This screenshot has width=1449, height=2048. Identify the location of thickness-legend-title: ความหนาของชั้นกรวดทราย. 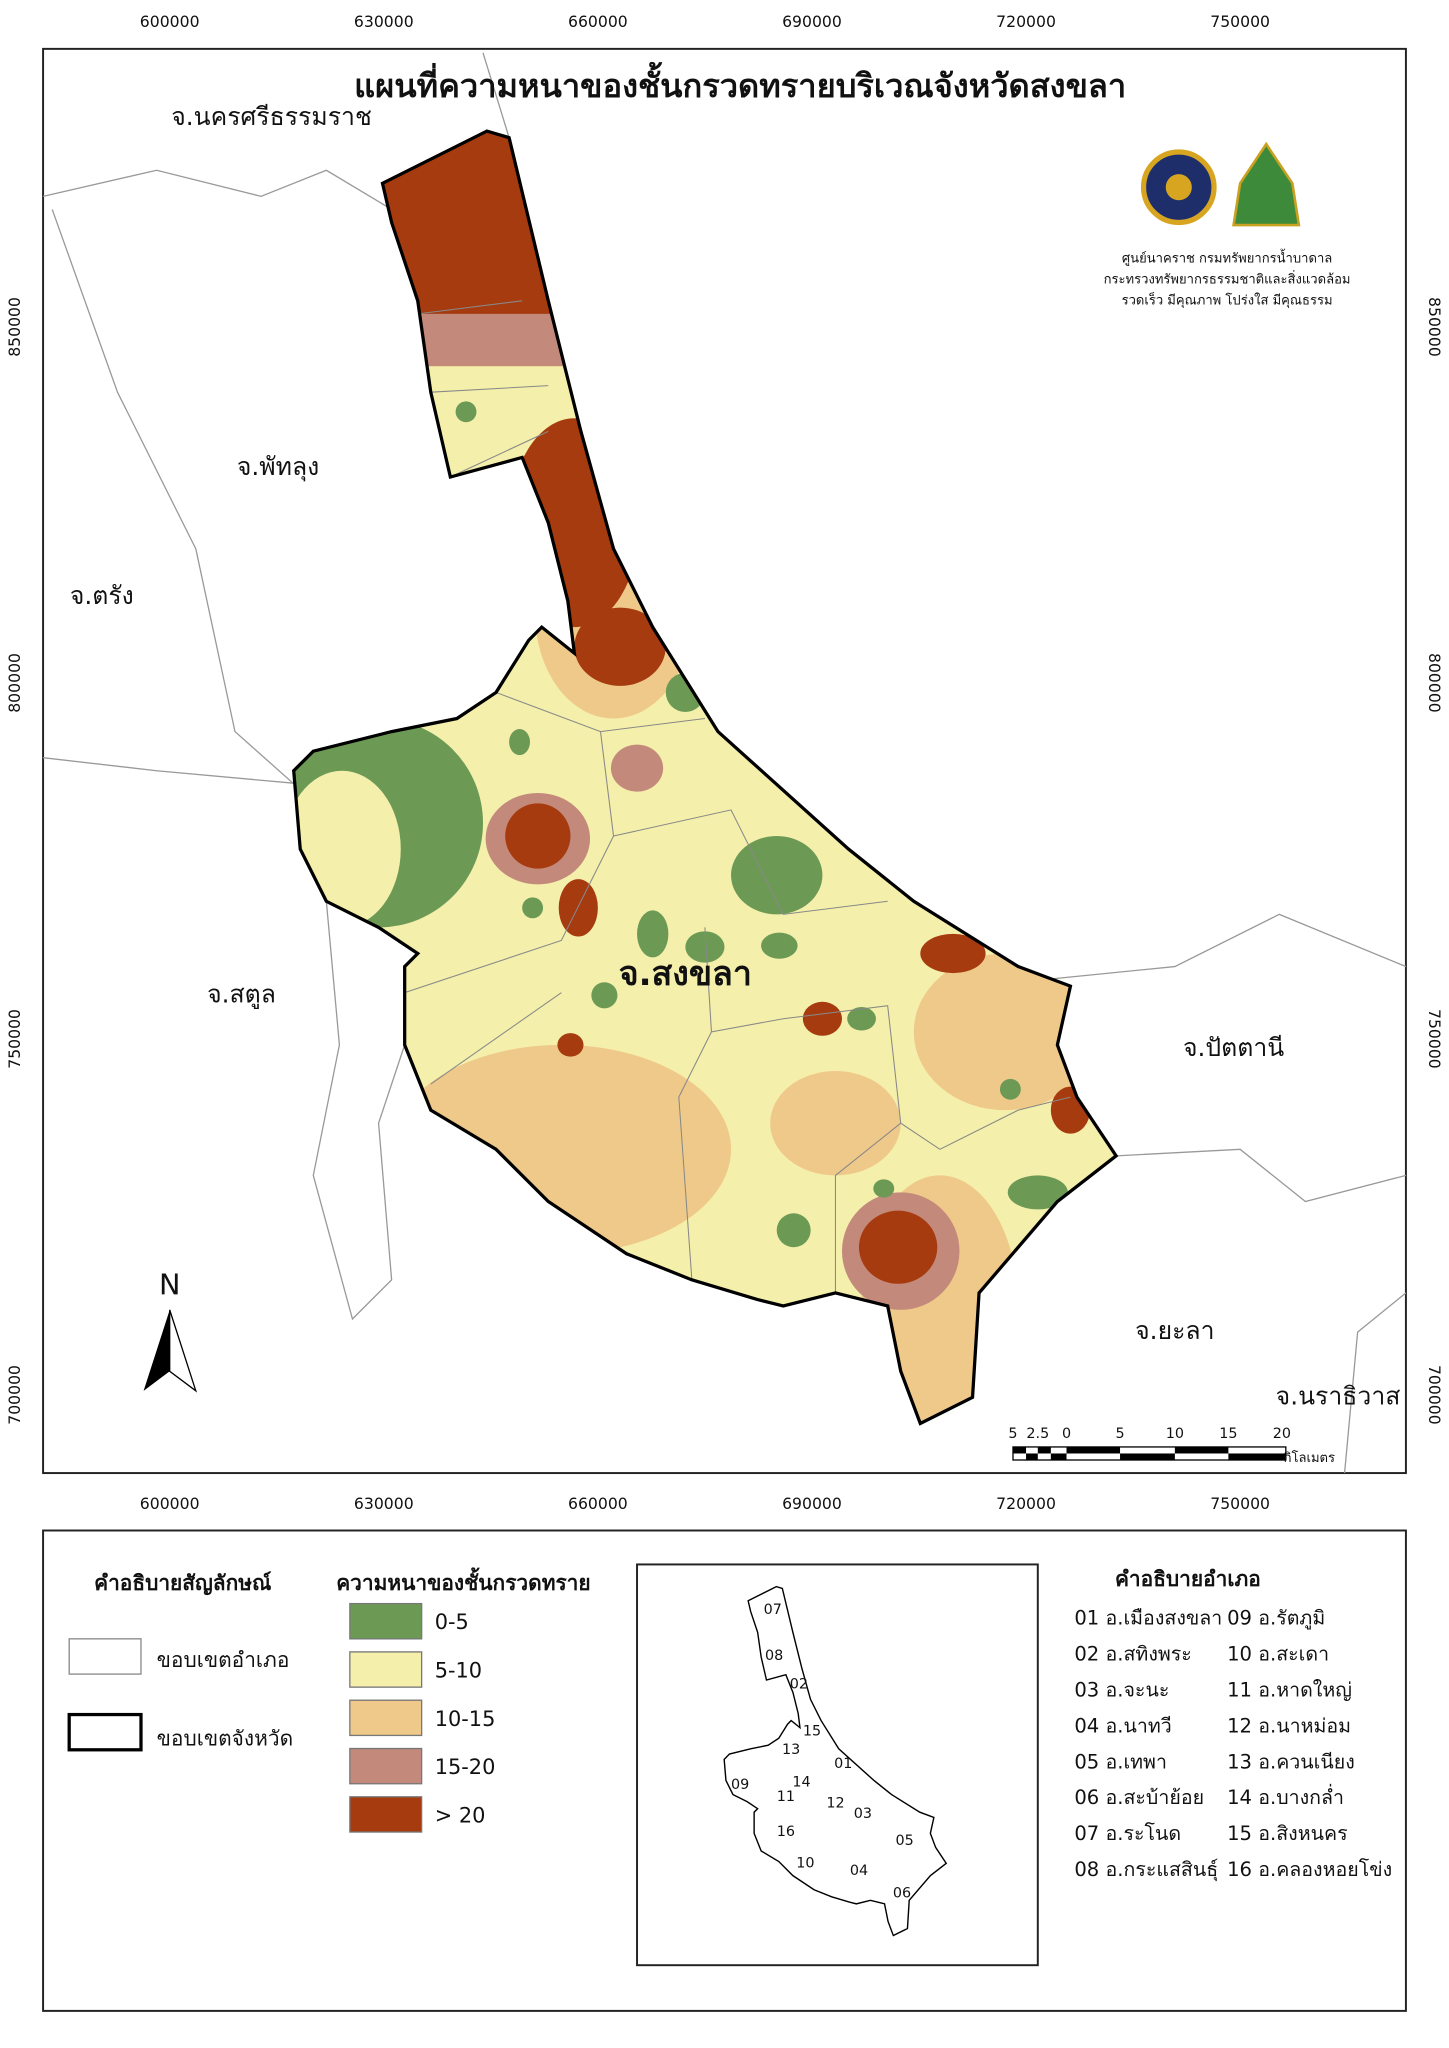
(463, 1581).